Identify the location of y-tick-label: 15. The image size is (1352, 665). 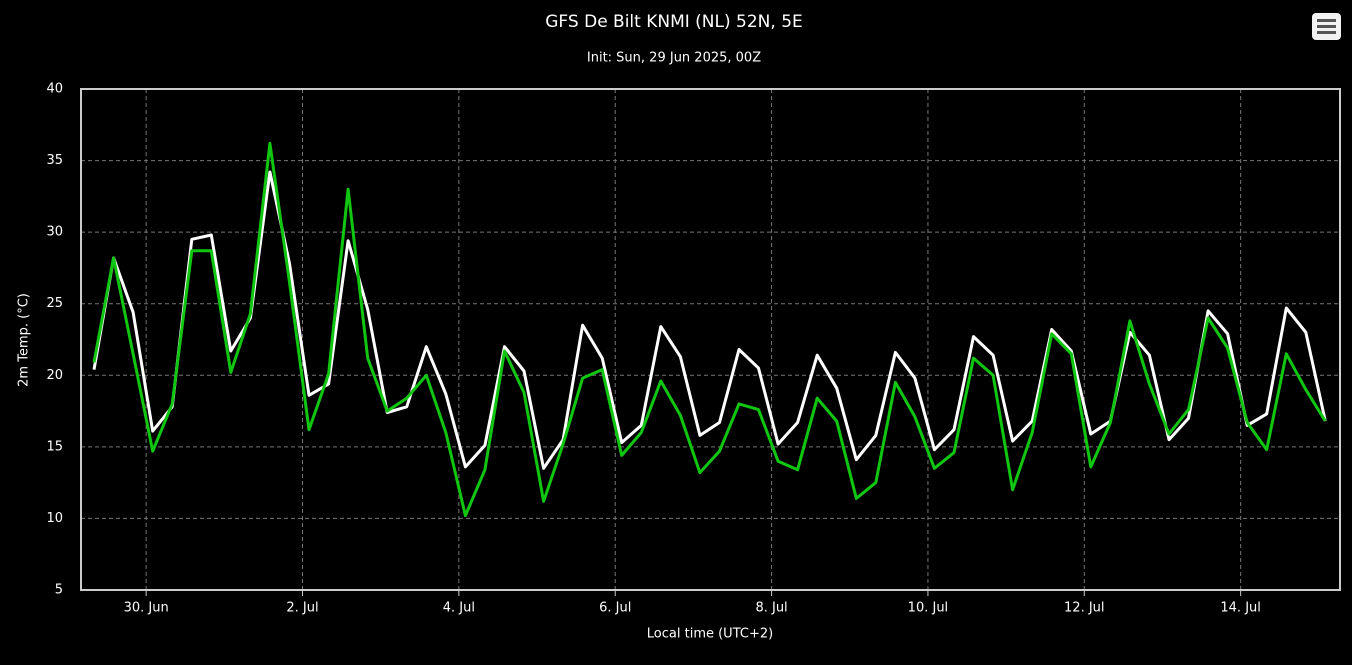
(54, 446).